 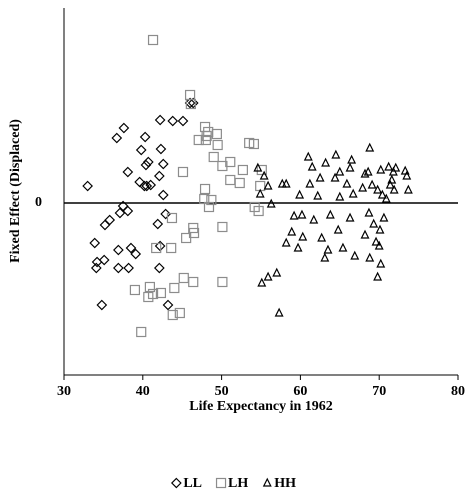 What do you see at coordinates (458, 391) in the screenshot?
I see `x-tick-label: 80` at bounding box center [458, 391].